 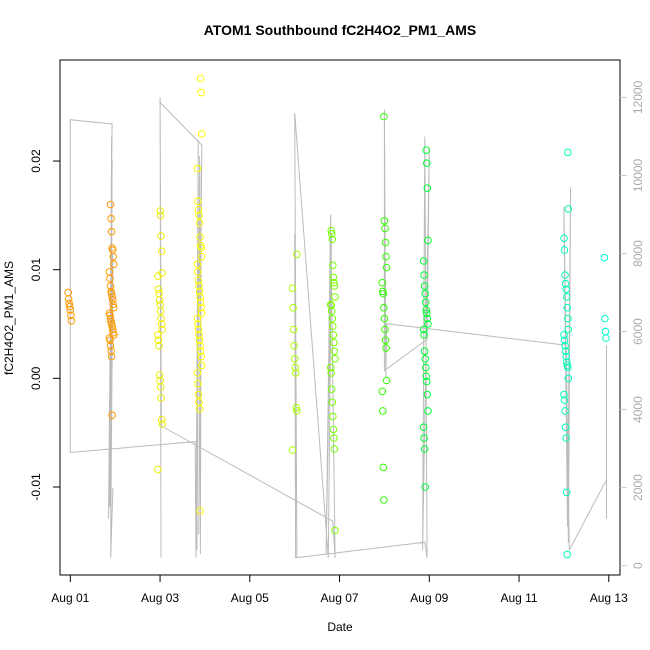 What do you see at coordinates (36, 378) in the screenshot?
I see `y-tick-label: 0.00` at bounding box center [36, 378].